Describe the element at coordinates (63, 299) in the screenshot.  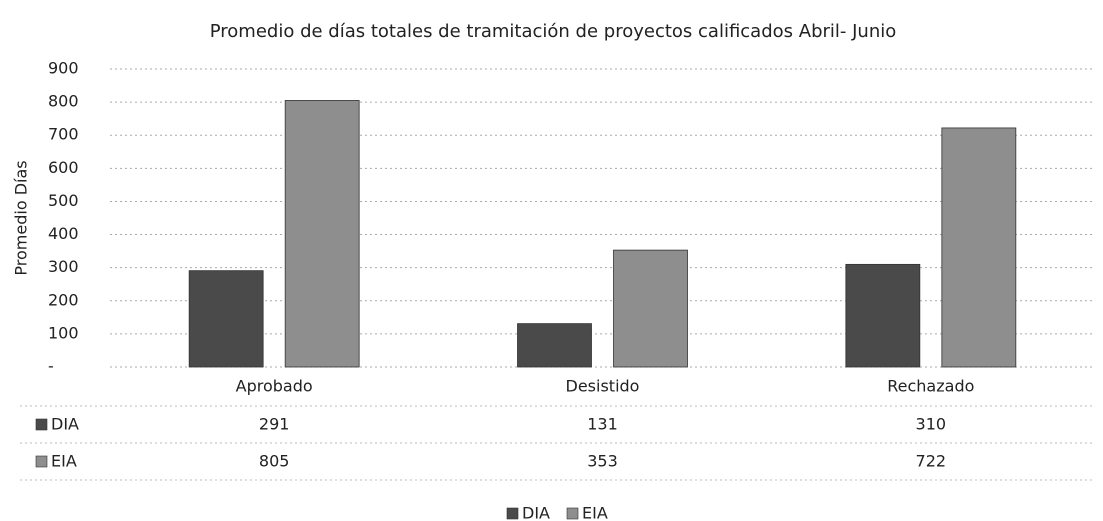
I see `y-tick-label: 200` at that location.